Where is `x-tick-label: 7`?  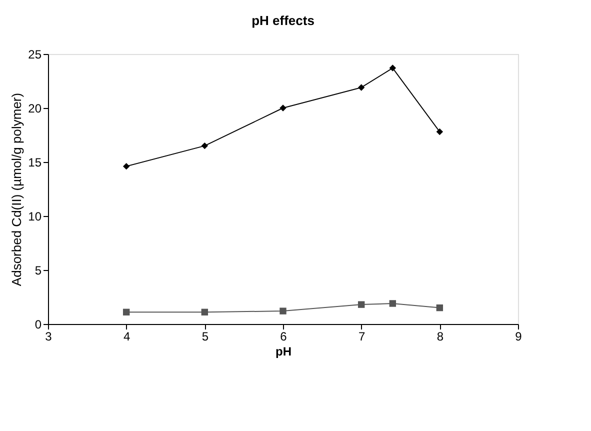
x-tick-label: 7 is located at coordinates (362, 337).